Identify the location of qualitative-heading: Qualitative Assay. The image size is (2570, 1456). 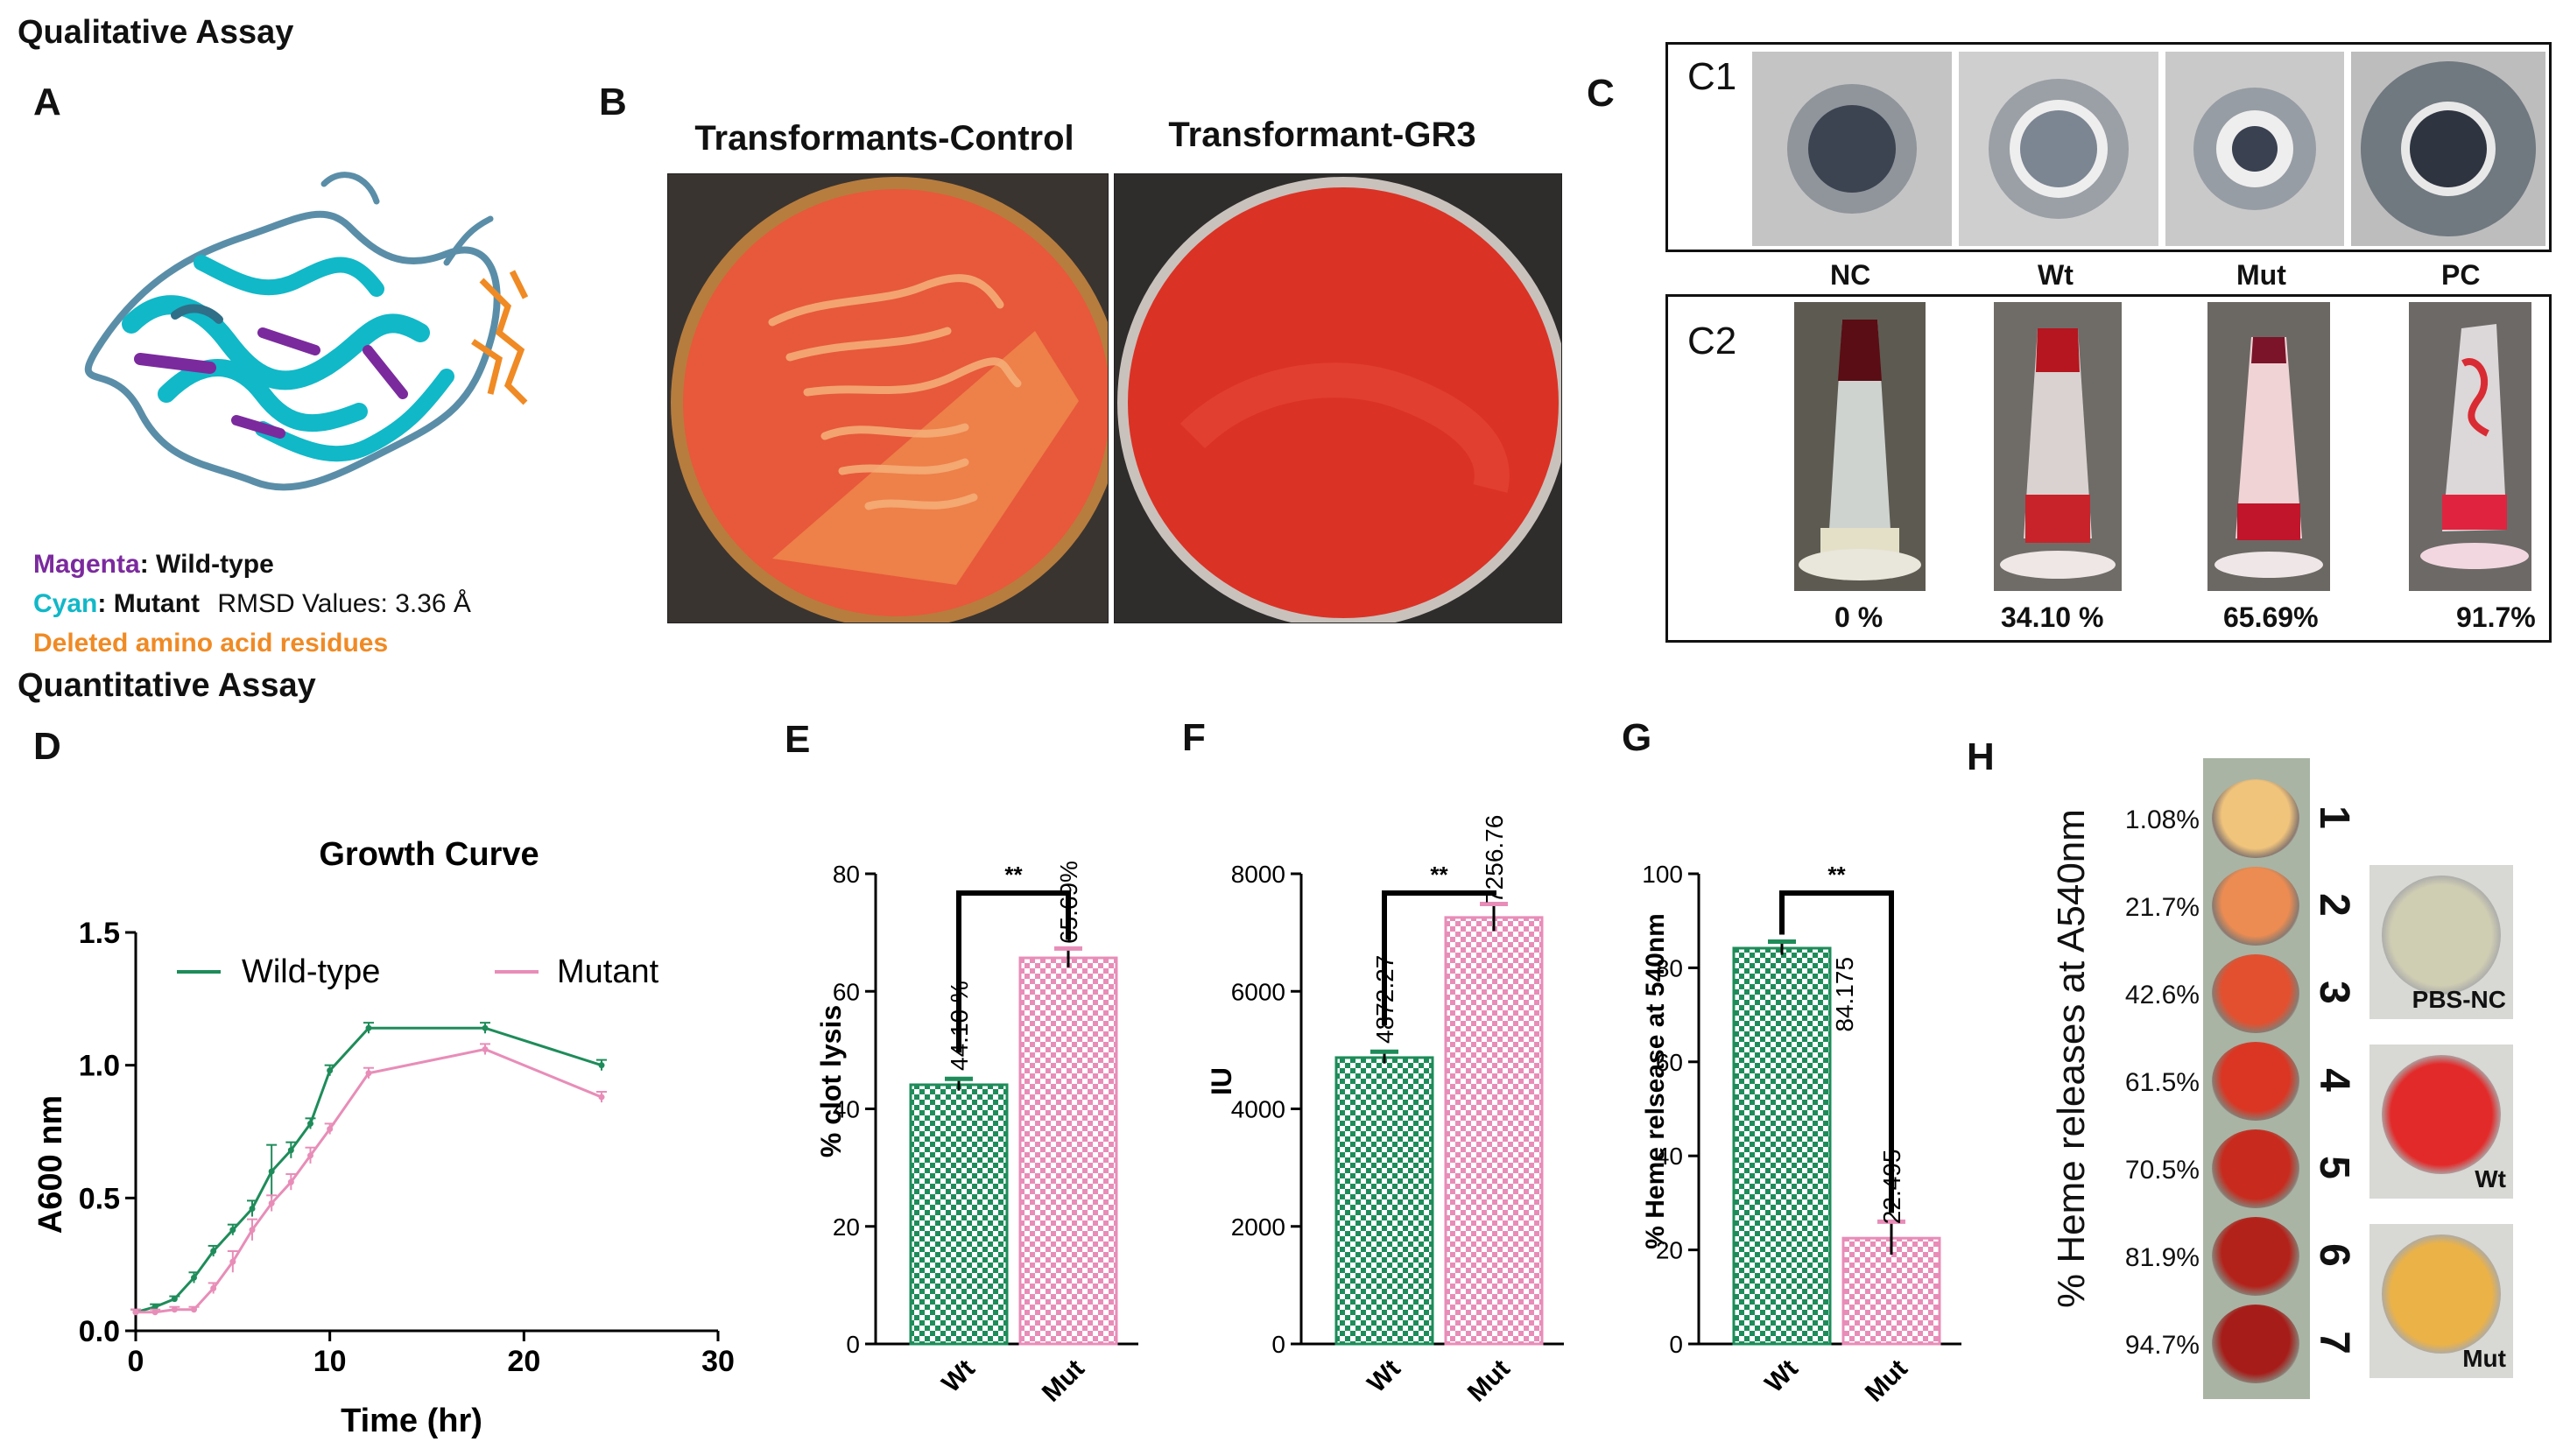
(156, 32).